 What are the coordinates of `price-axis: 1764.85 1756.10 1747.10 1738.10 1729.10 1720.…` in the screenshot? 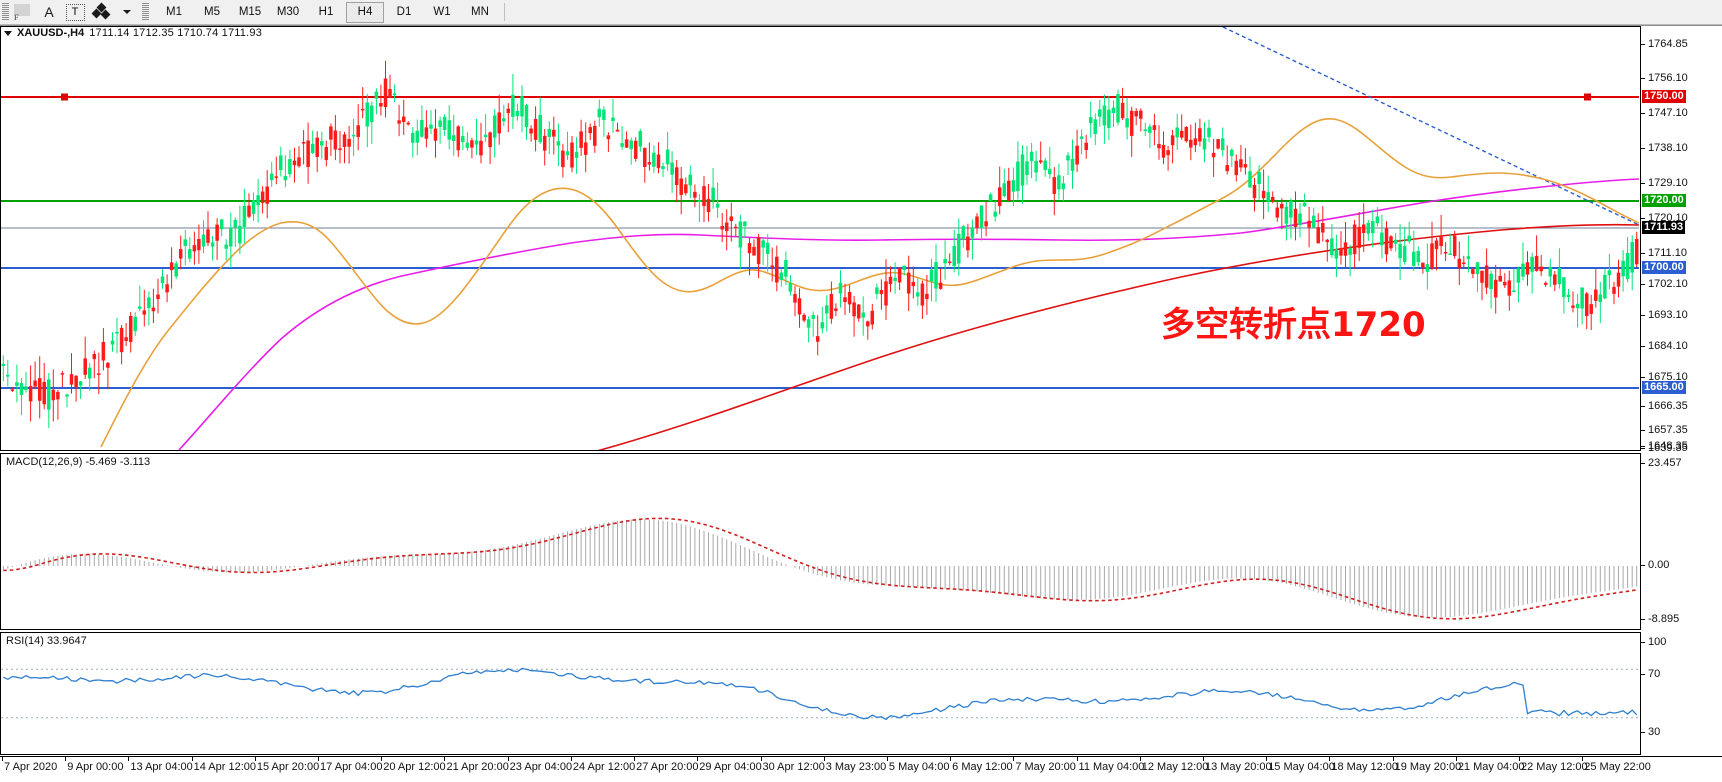 It's located at (1681, 240).